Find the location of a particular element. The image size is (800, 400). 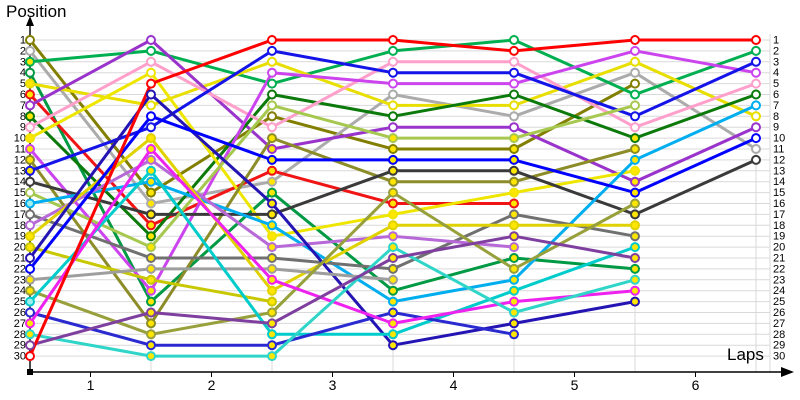

y-tick-label-right: 11 is located at coordinates (778, 150).